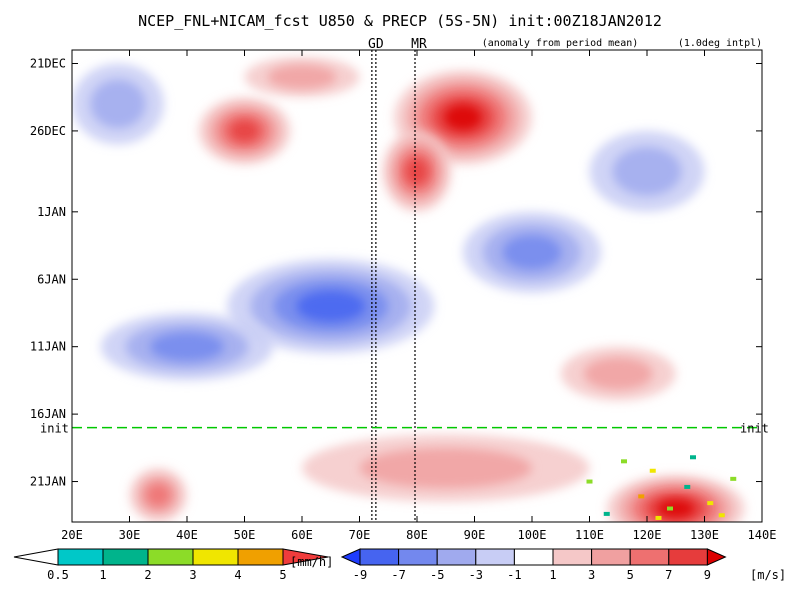 The image size is (800, 600). Describe the element at coordinates (302, 535) in the screenshot. I see `x-tick-label-4: 60E` at that location.